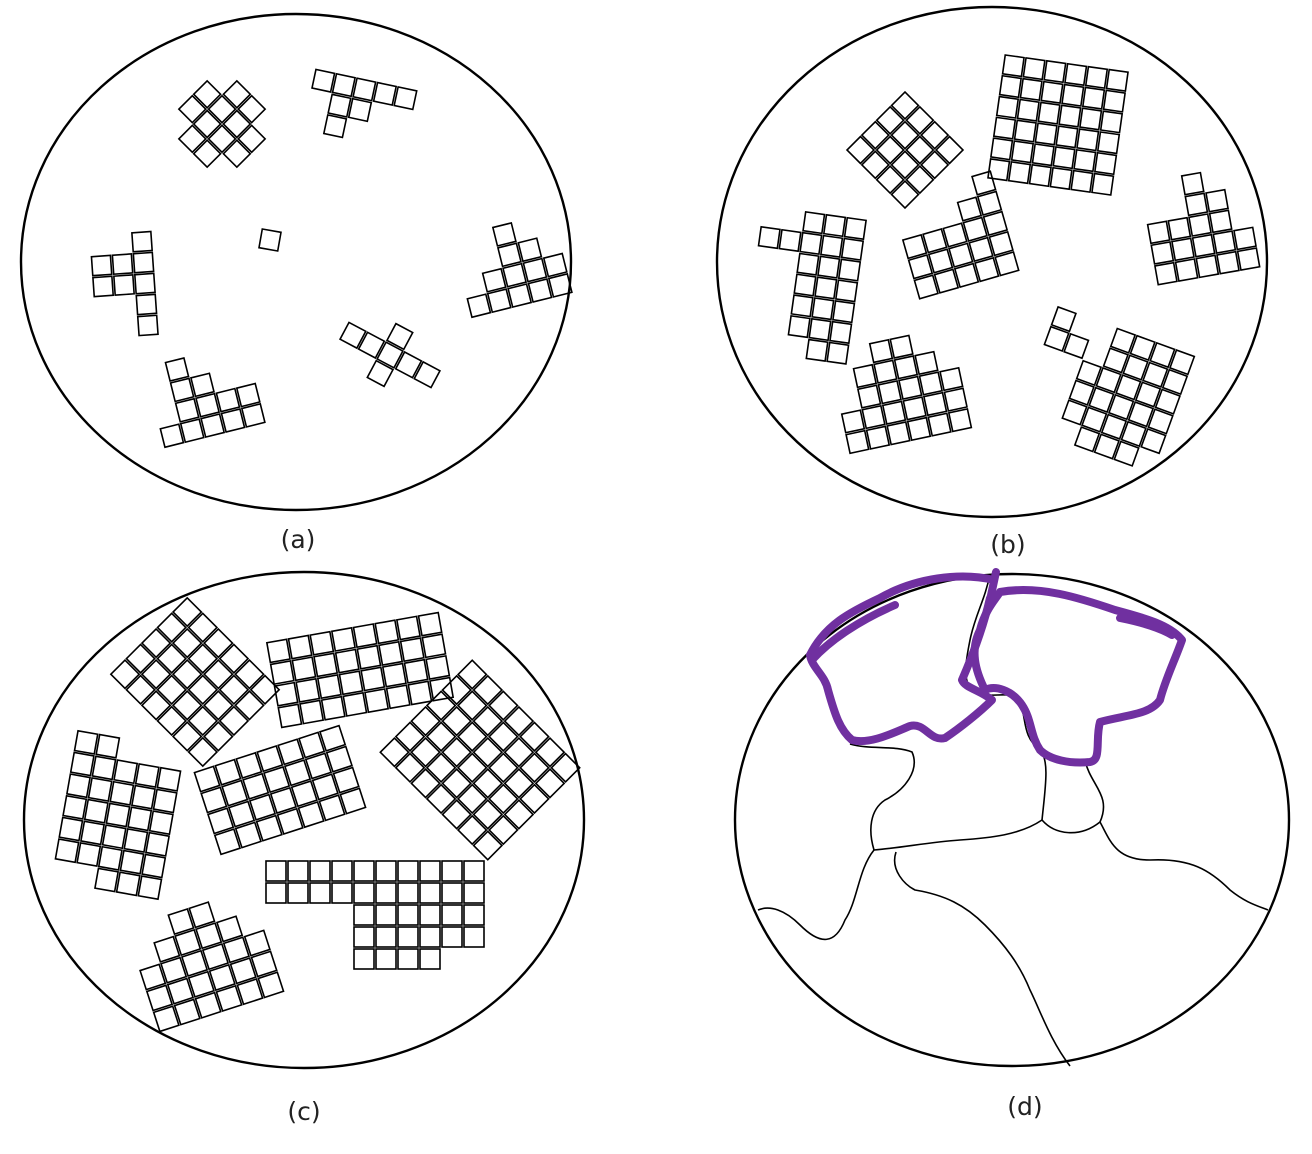 This screenshot has width=1312, height=1154. What do you see at coordinates (303, 1111) in the screenshot?
I see `panel-c-caption: (c)` at bounding box center [303, 1111].